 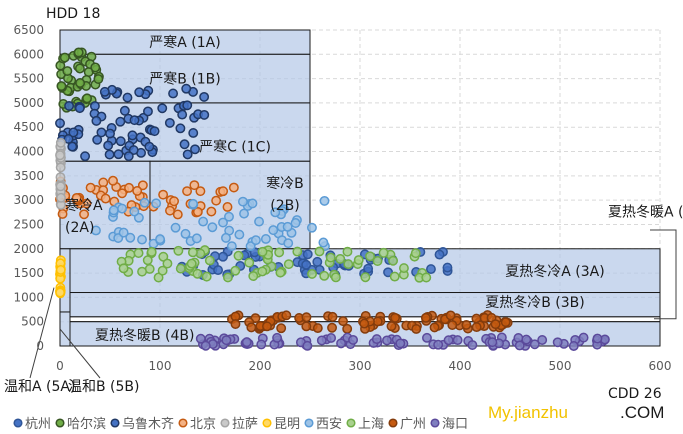 I want to click on y-tick-label: 5500, so click(x=28, y=79).